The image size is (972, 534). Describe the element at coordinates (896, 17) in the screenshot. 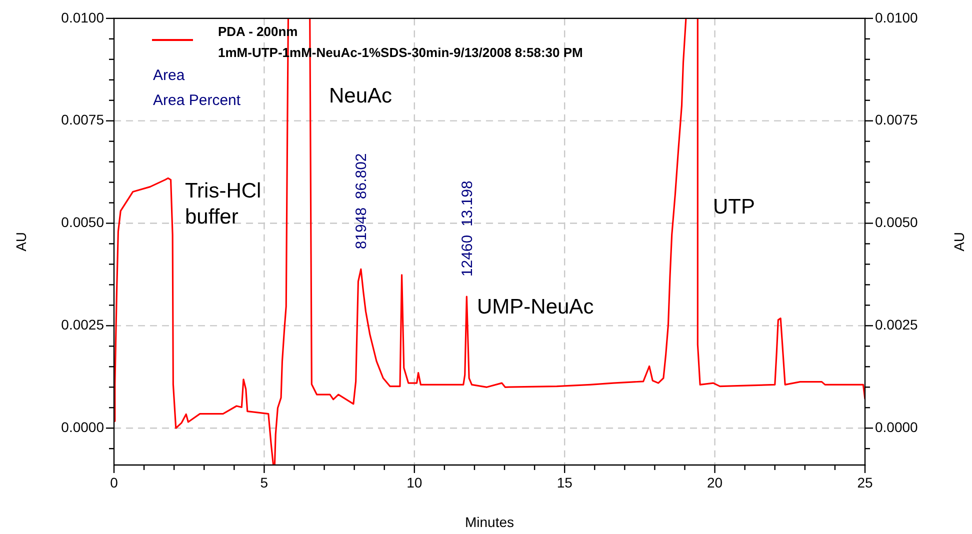

I see `y2-tick-label: 0.0100` at that location.